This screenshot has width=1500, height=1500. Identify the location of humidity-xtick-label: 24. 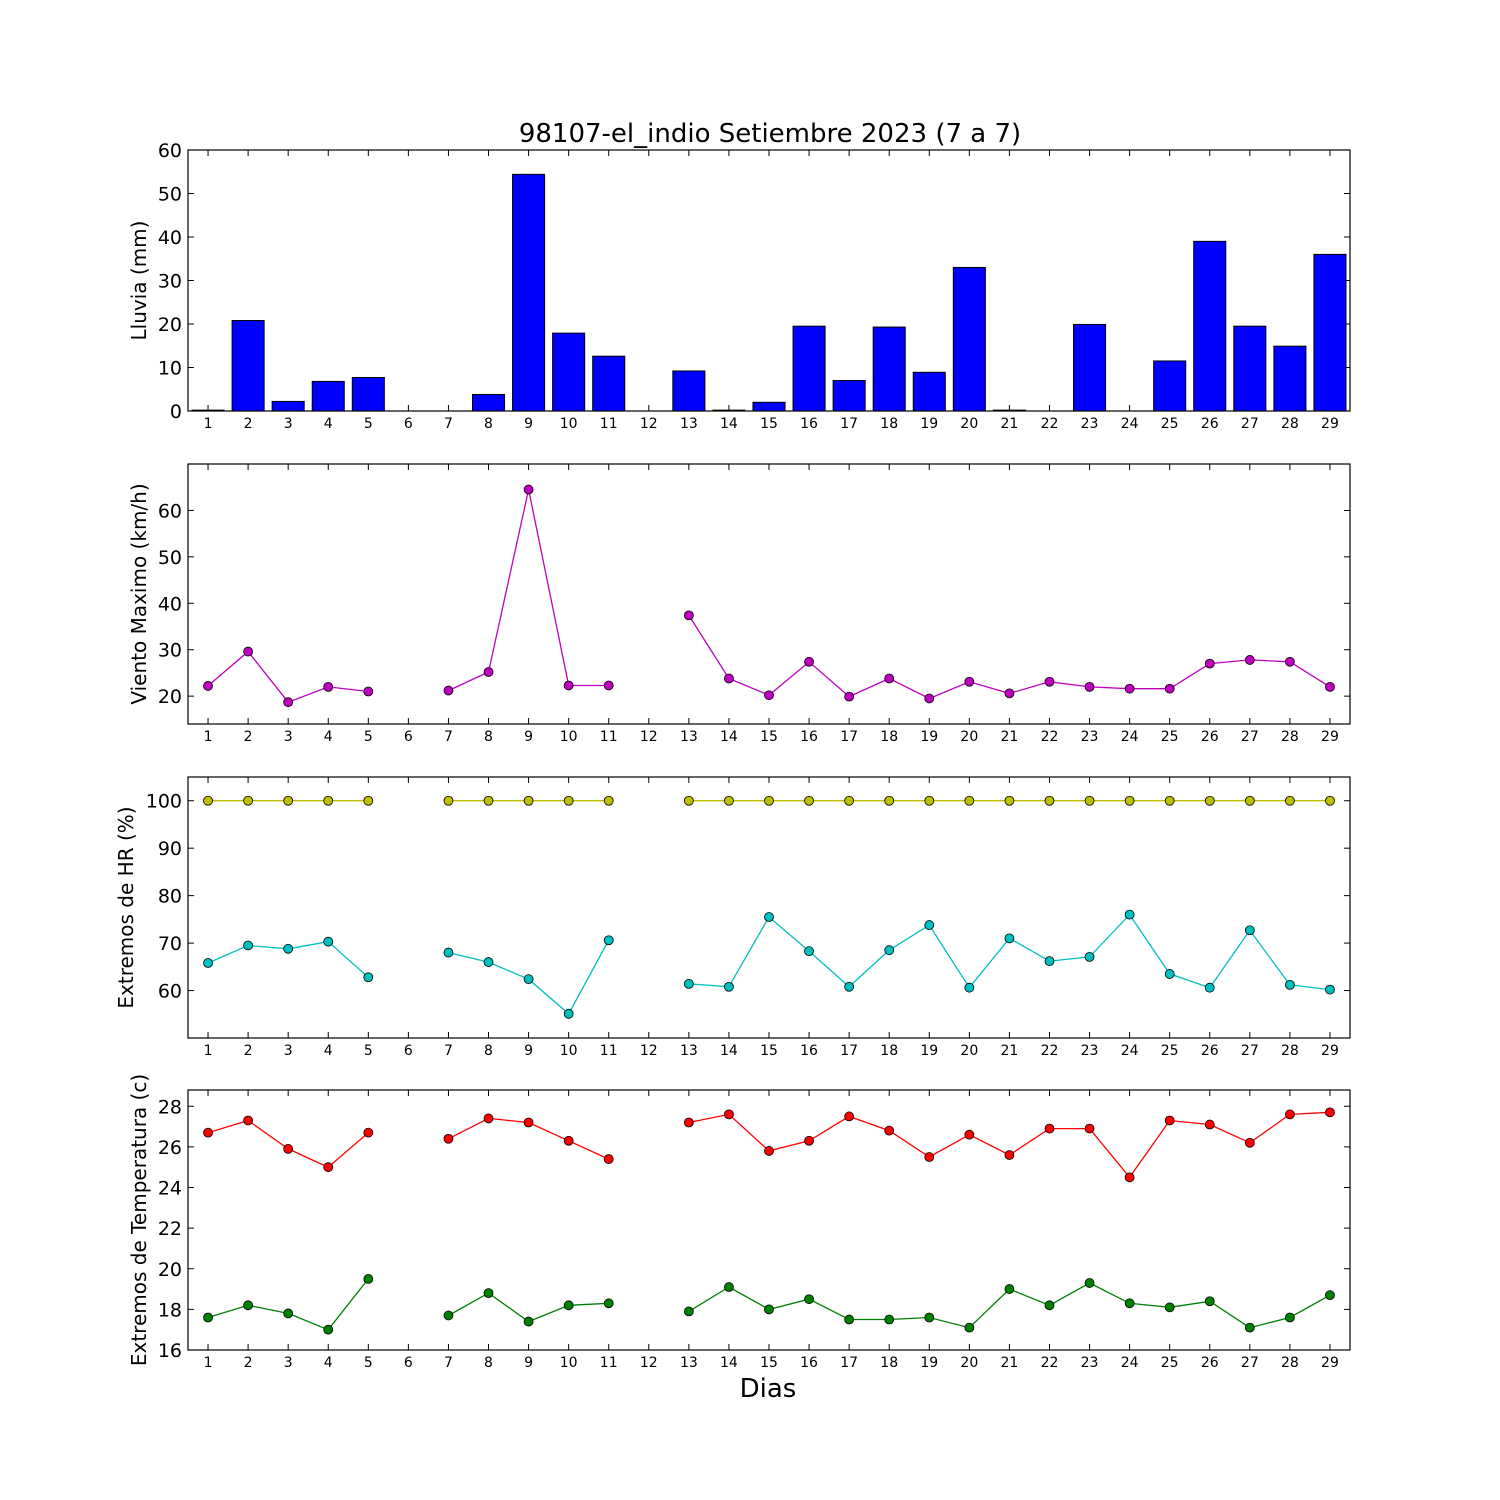
(1130, 1051).